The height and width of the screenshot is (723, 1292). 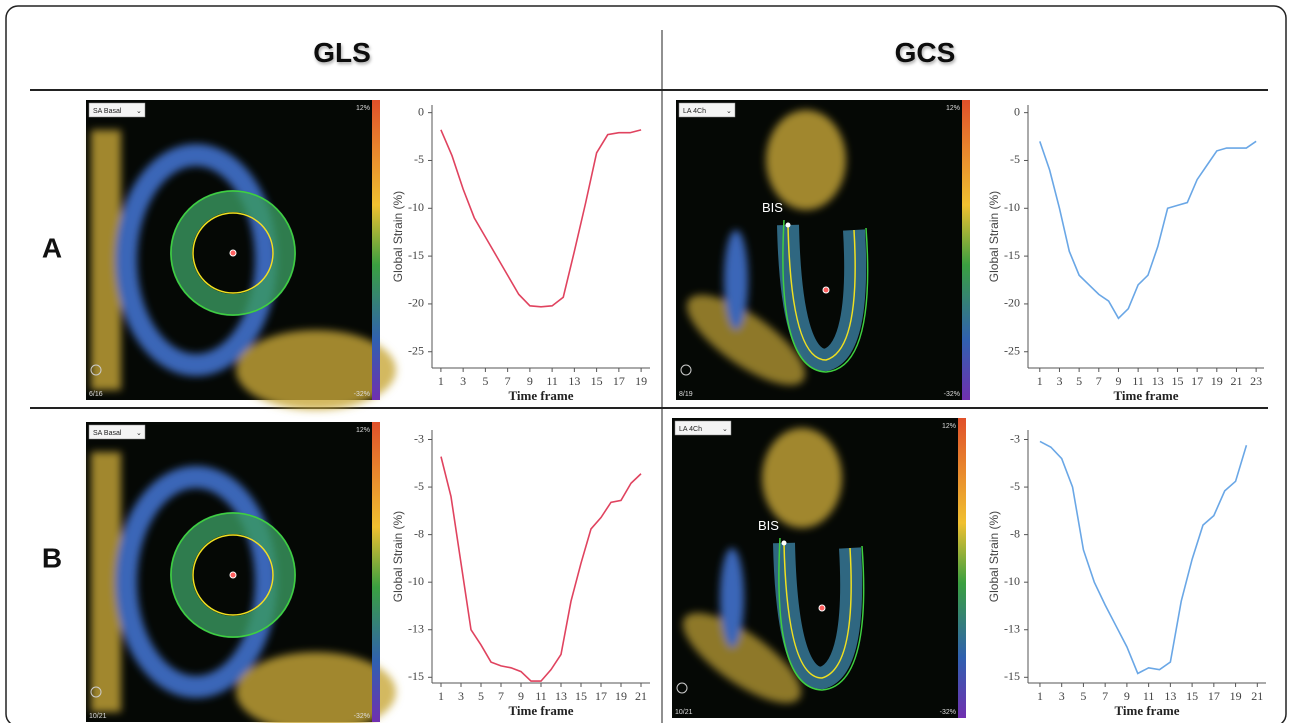 What do you see at coordinates (96, 394) in the screenshot?
I see `frame-label: 6/16` at bounding box center [96, 394].